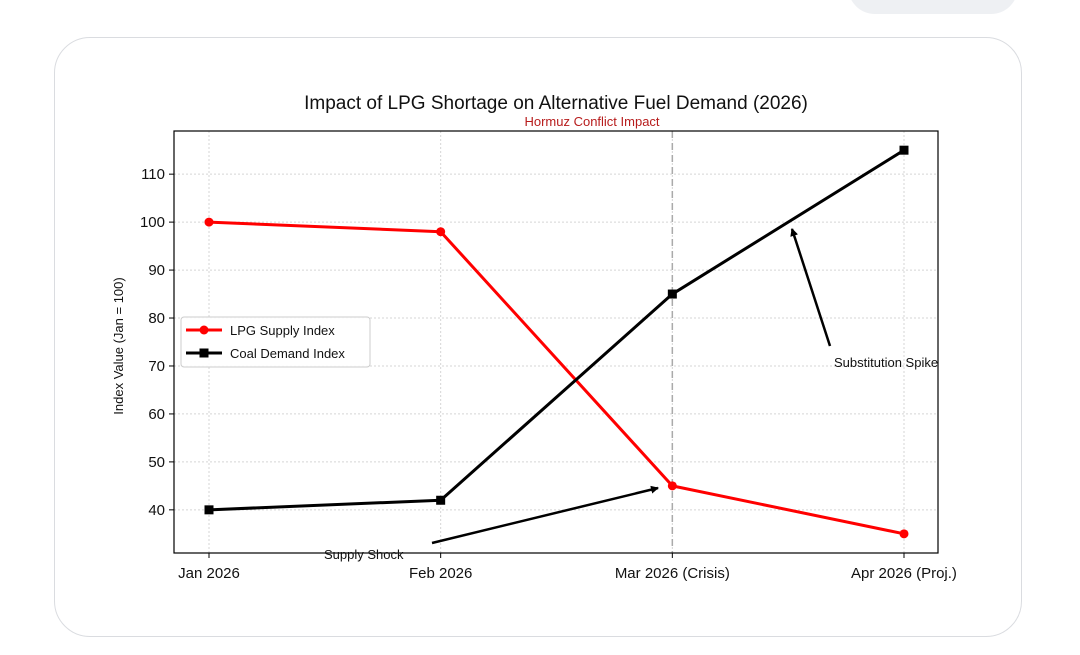 This screenshot has height=655, width=1080. What do you see at coordinates (886, 362) in the screenshot?
I see `substitution-spike-label: Substitution Spike` at bounding box center [886, 362].